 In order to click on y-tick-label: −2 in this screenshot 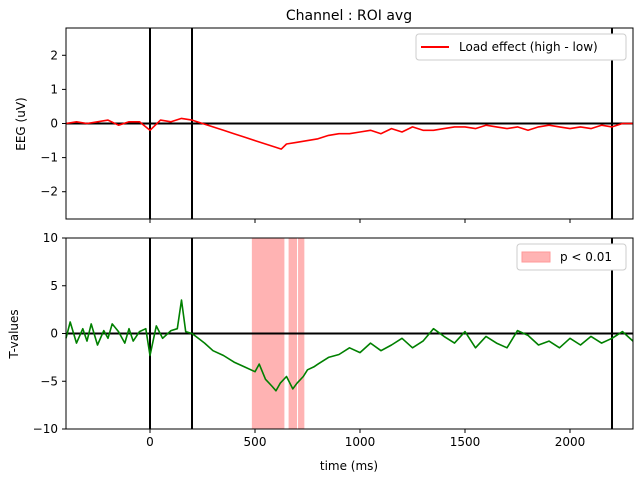, I will do `click(49, 192)`.